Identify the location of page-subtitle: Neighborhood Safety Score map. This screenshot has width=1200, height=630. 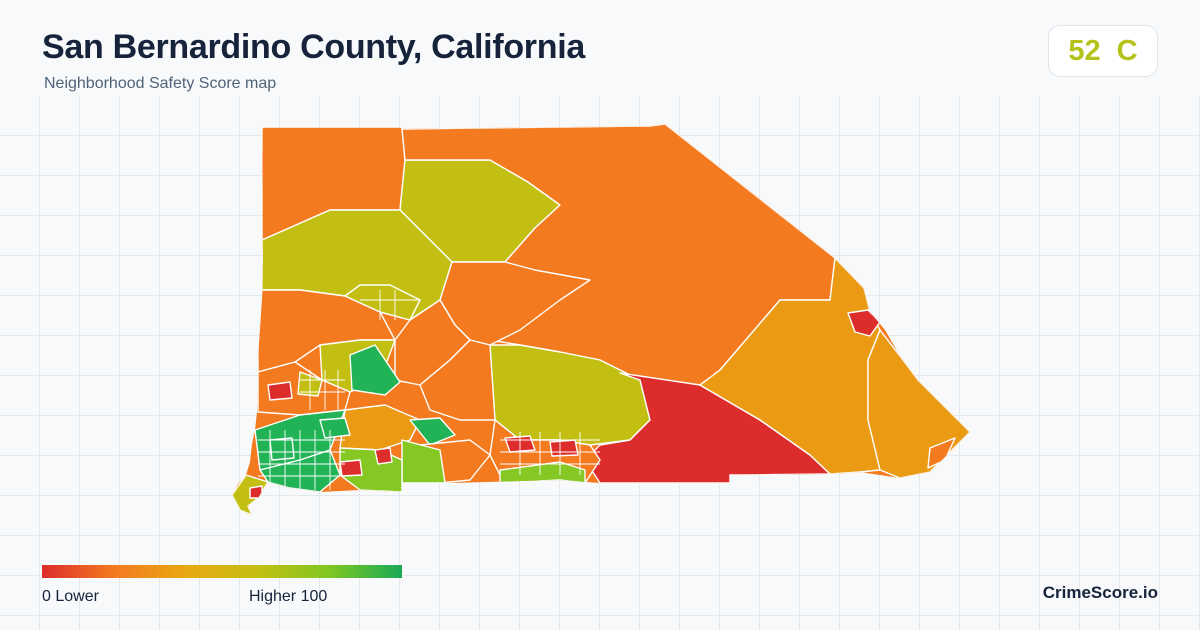
(160, 83).